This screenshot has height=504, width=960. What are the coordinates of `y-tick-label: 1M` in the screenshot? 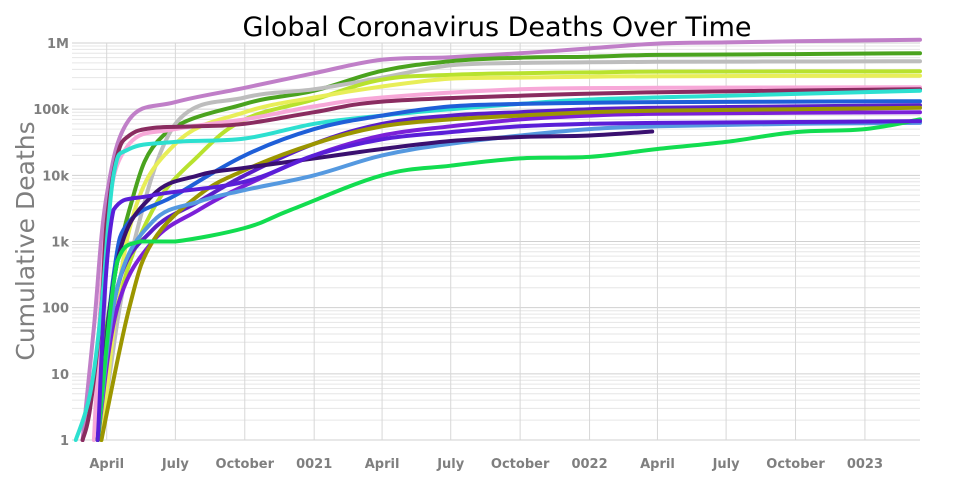 It's located at (58, 44).